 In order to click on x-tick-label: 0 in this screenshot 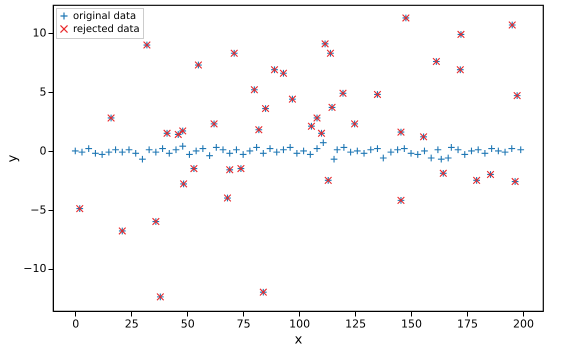, I will do `click(76, 324)`.